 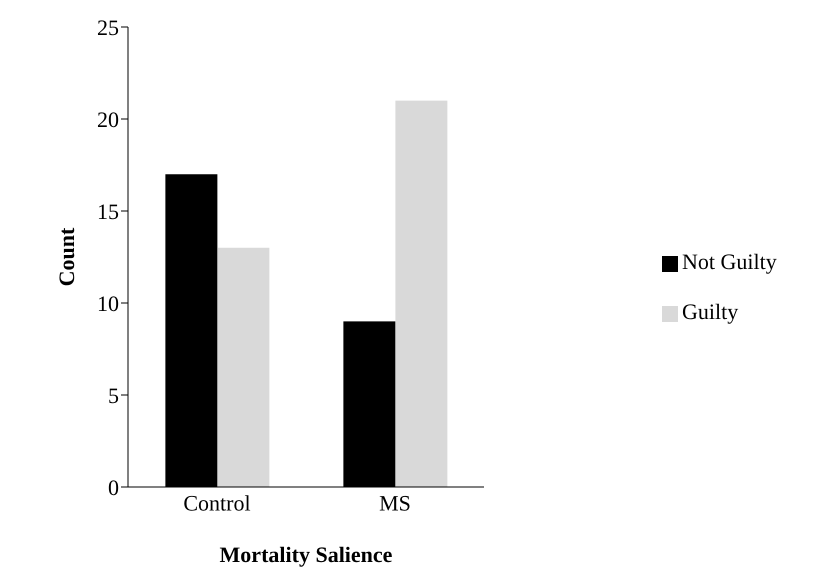 I want to click on legend-label: Not Guilty, so click(x=729, y=261).